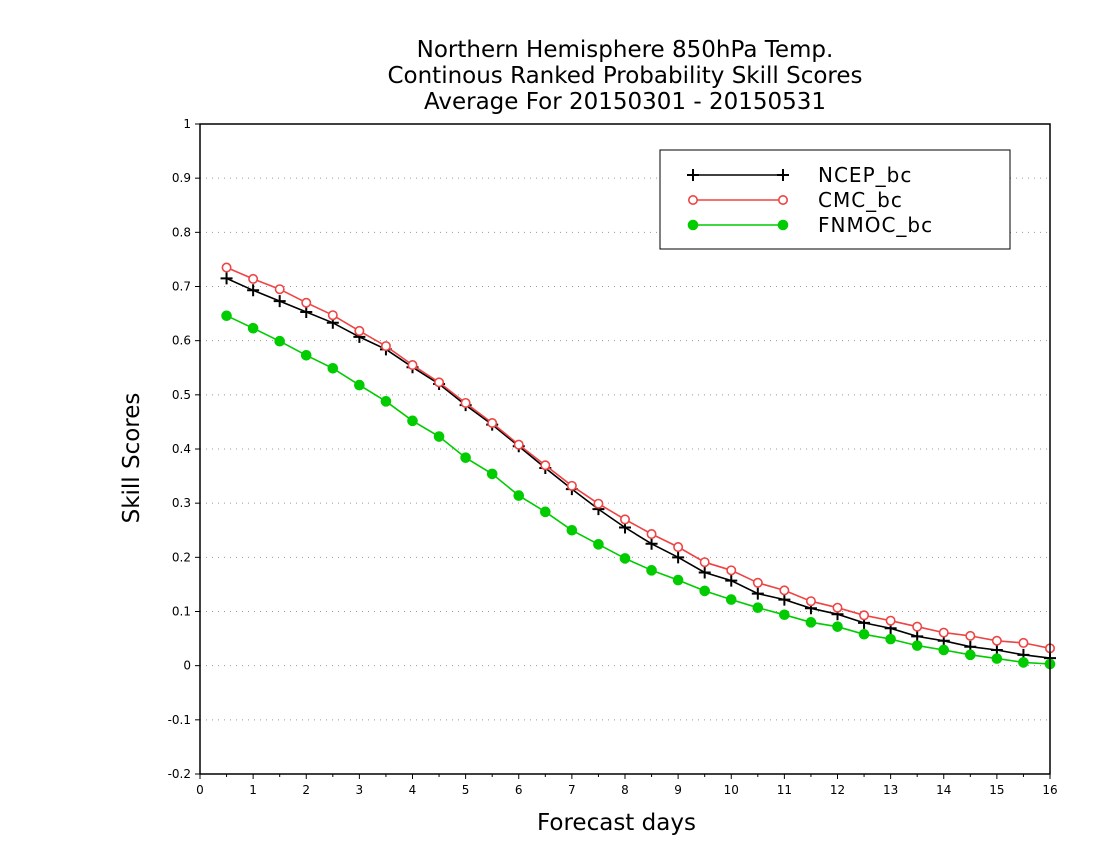 This screenshot has height=850, width=1100. Describe the element at coordinates (943, 790) in the screenshot. I see `x-tick-label: 14` at that location.